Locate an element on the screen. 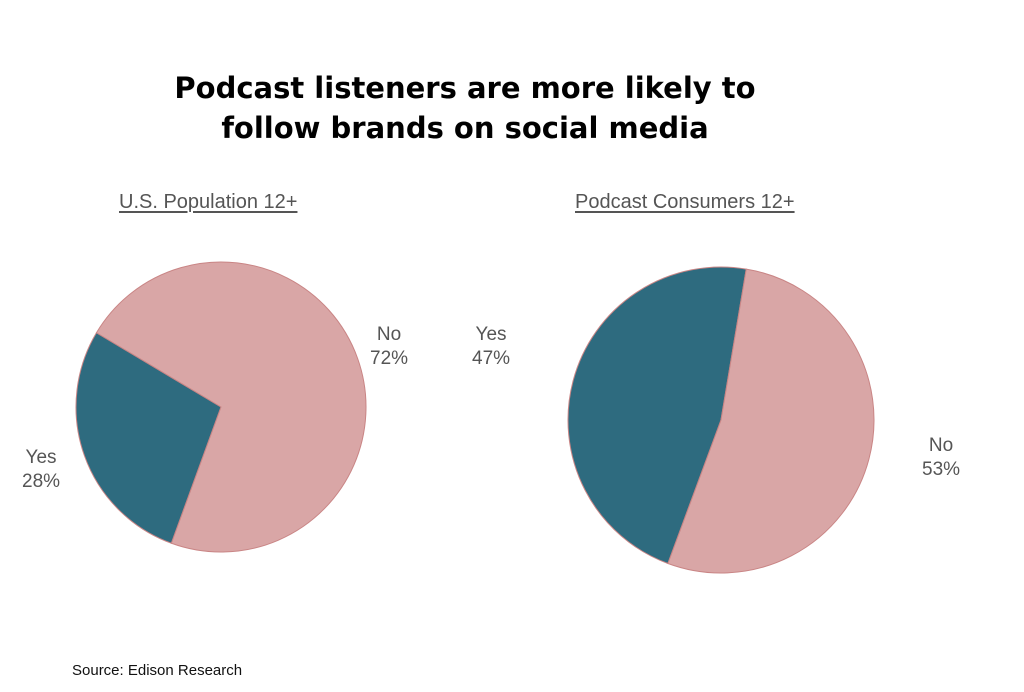 This screenshot has width=1024, height=692. label-value: 28% is located at coordinates (41, 481).